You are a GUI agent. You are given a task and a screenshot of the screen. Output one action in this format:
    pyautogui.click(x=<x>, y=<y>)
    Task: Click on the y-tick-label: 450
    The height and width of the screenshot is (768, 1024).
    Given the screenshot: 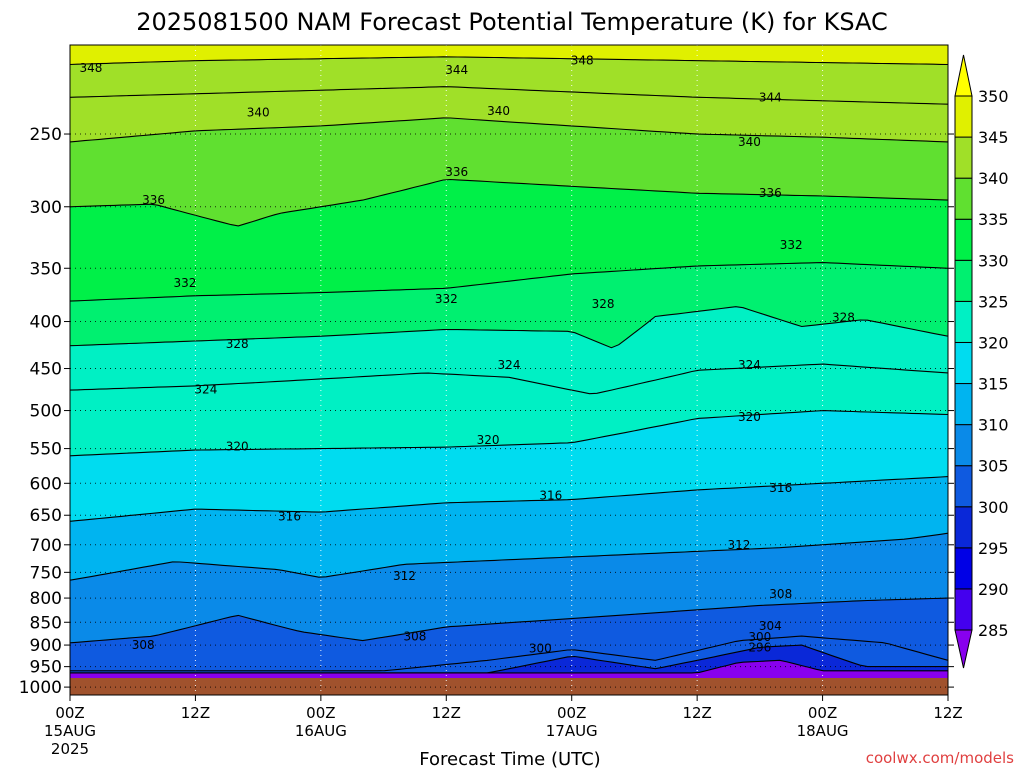 What is the action you would take?
    pyautogui.click(x=46, y=370)
    